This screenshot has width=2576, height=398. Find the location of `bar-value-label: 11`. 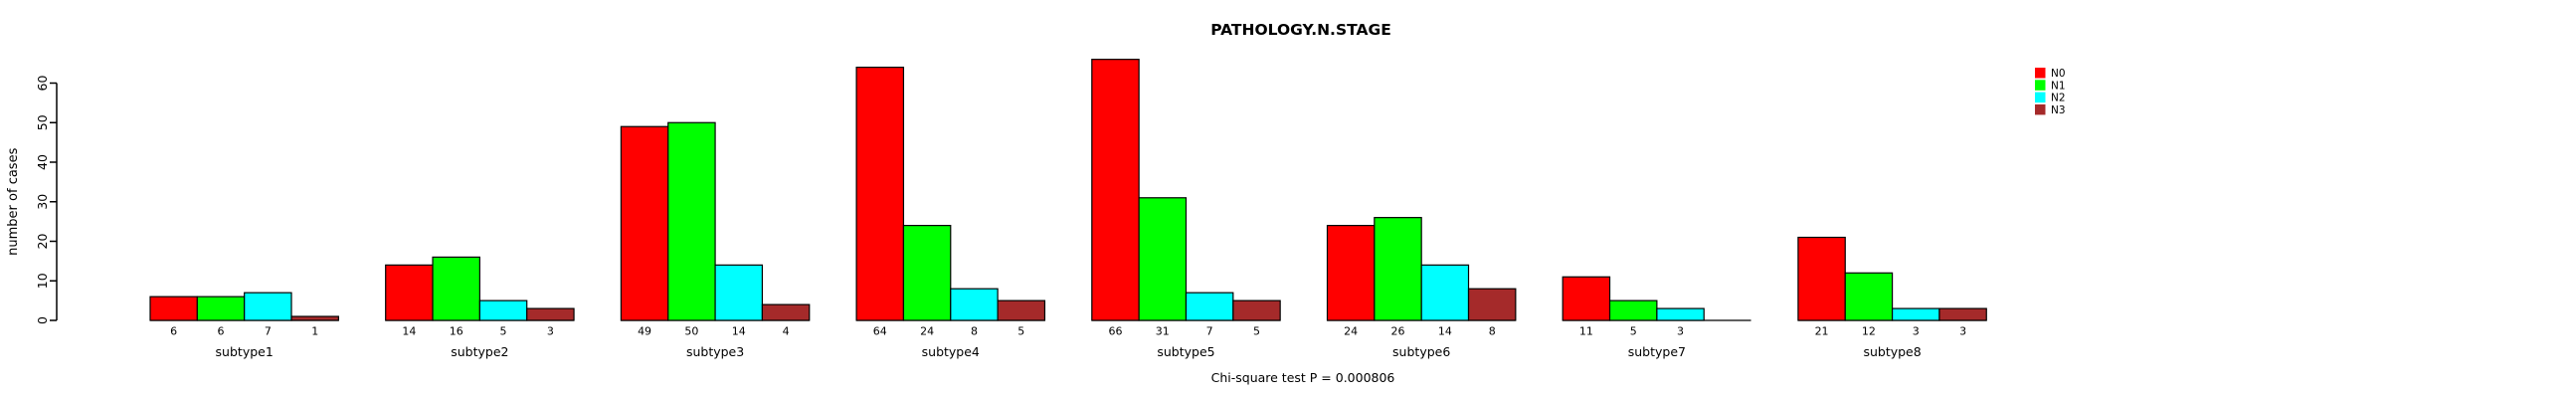

bar-value-label: 11 is located at coordinates (1586, 331).